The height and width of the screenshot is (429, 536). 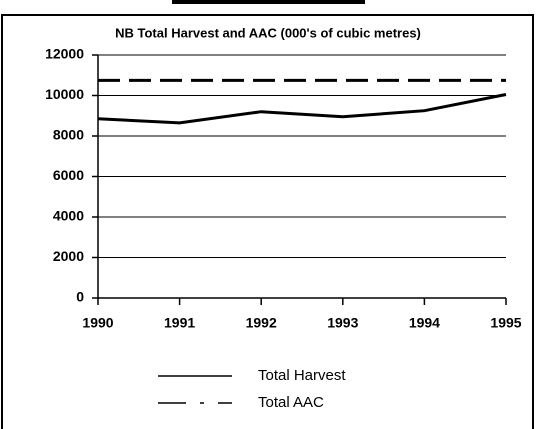 I want to click on y-tick-label: 0, so click(x=80, y=297).